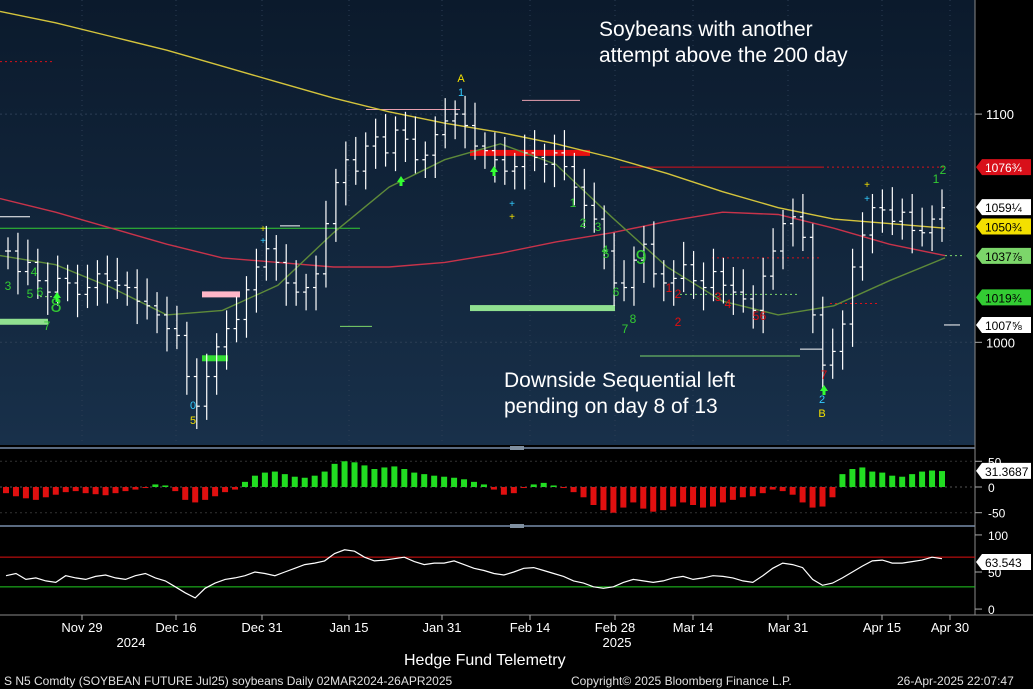 Image resolution: width=1033 pixels, height=689 pixels. I want to click on rsi-tag-label: 63.543, so click(1003, 563).